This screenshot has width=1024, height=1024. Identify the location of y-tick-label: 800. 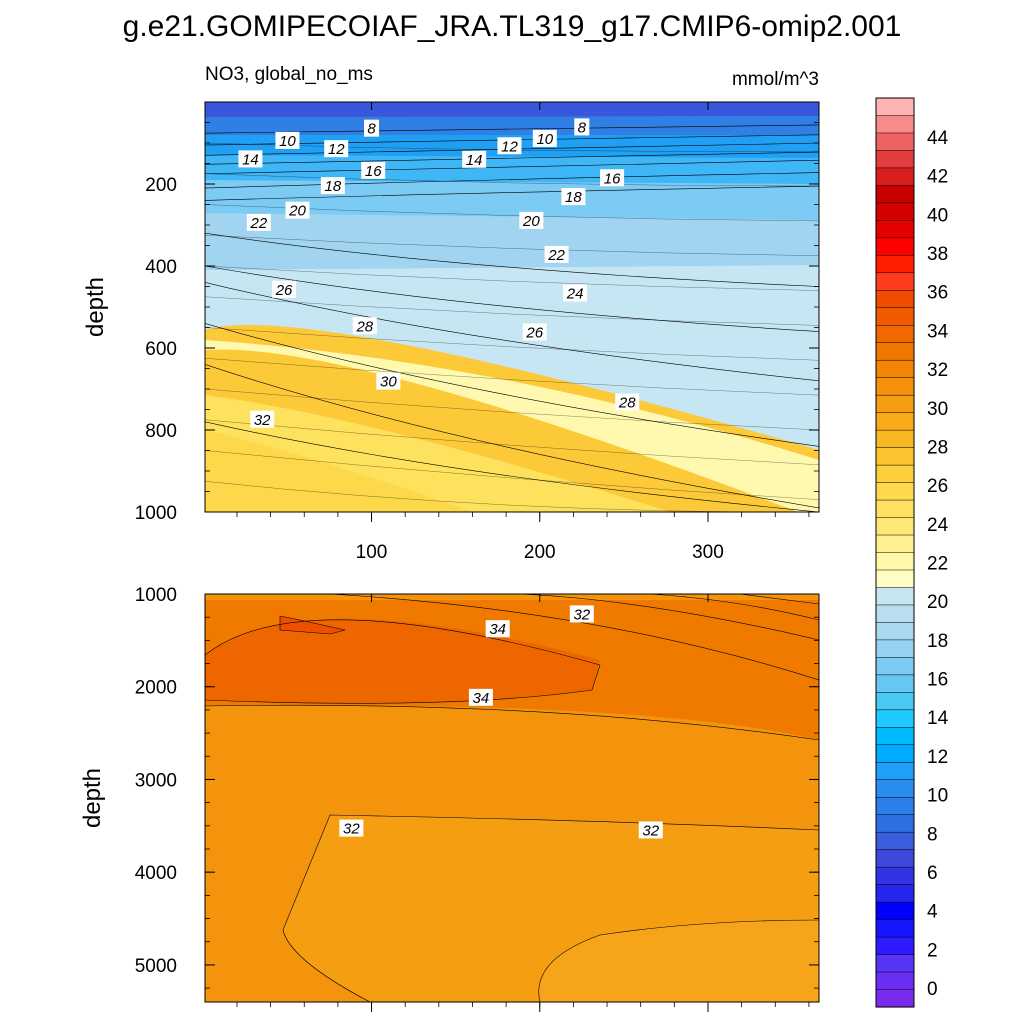
(161, 431).